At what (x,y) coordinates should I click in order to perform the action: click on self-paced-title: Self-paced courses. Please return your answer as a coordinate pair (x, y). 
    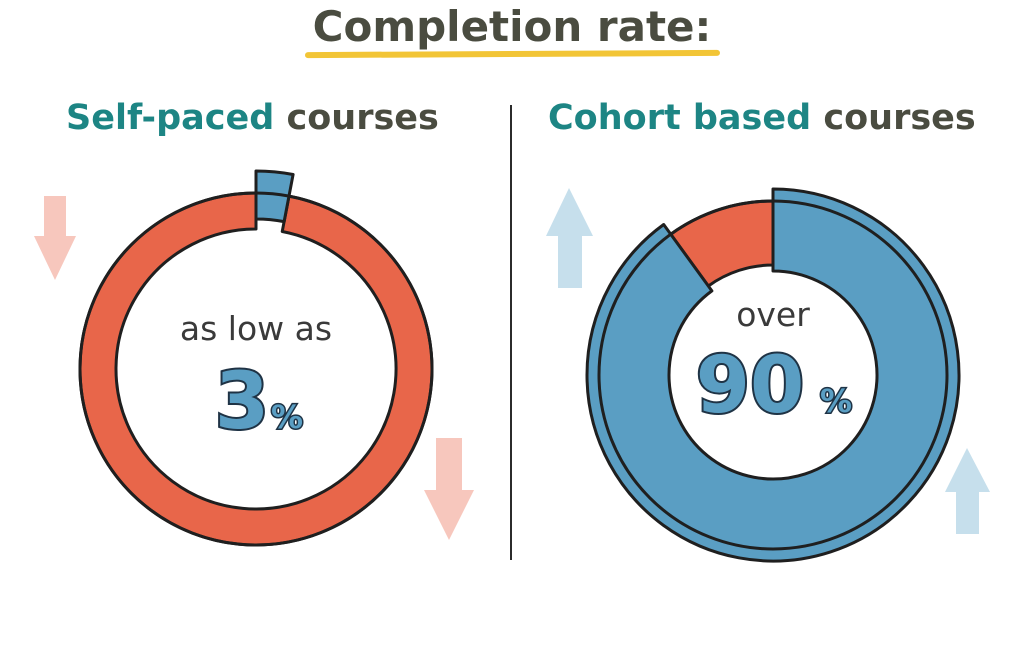
    Looking at the image, I should click on (252, 118).